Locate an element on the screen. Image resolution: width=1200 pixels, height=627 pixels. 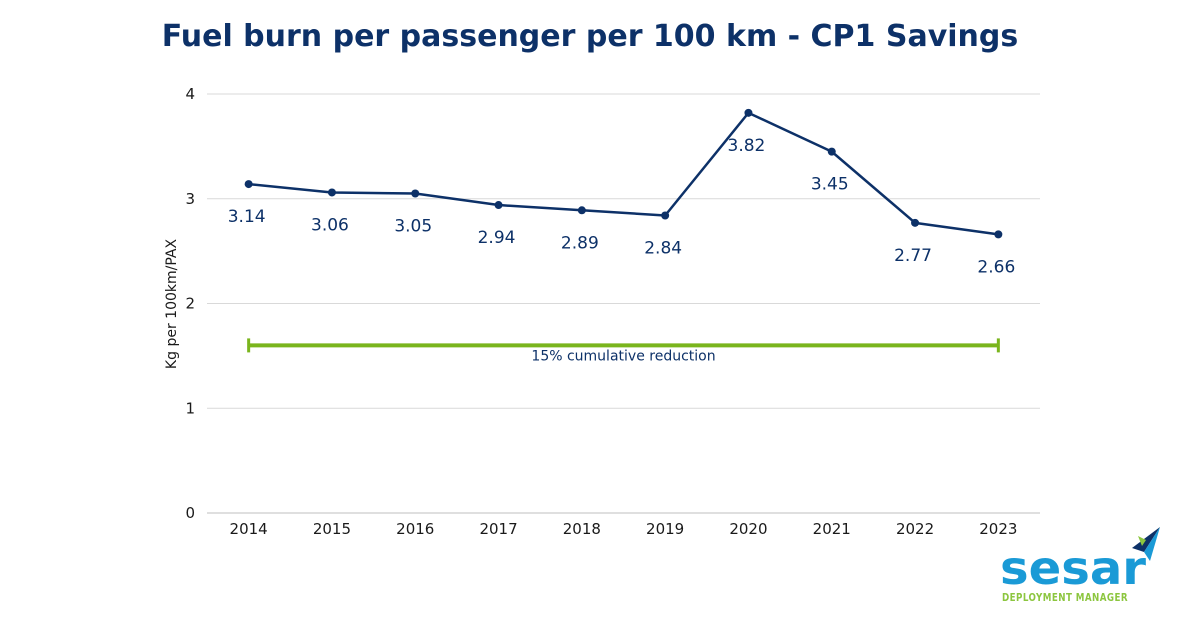
y-tick-label: 3 is located at coordinates (190, 199).